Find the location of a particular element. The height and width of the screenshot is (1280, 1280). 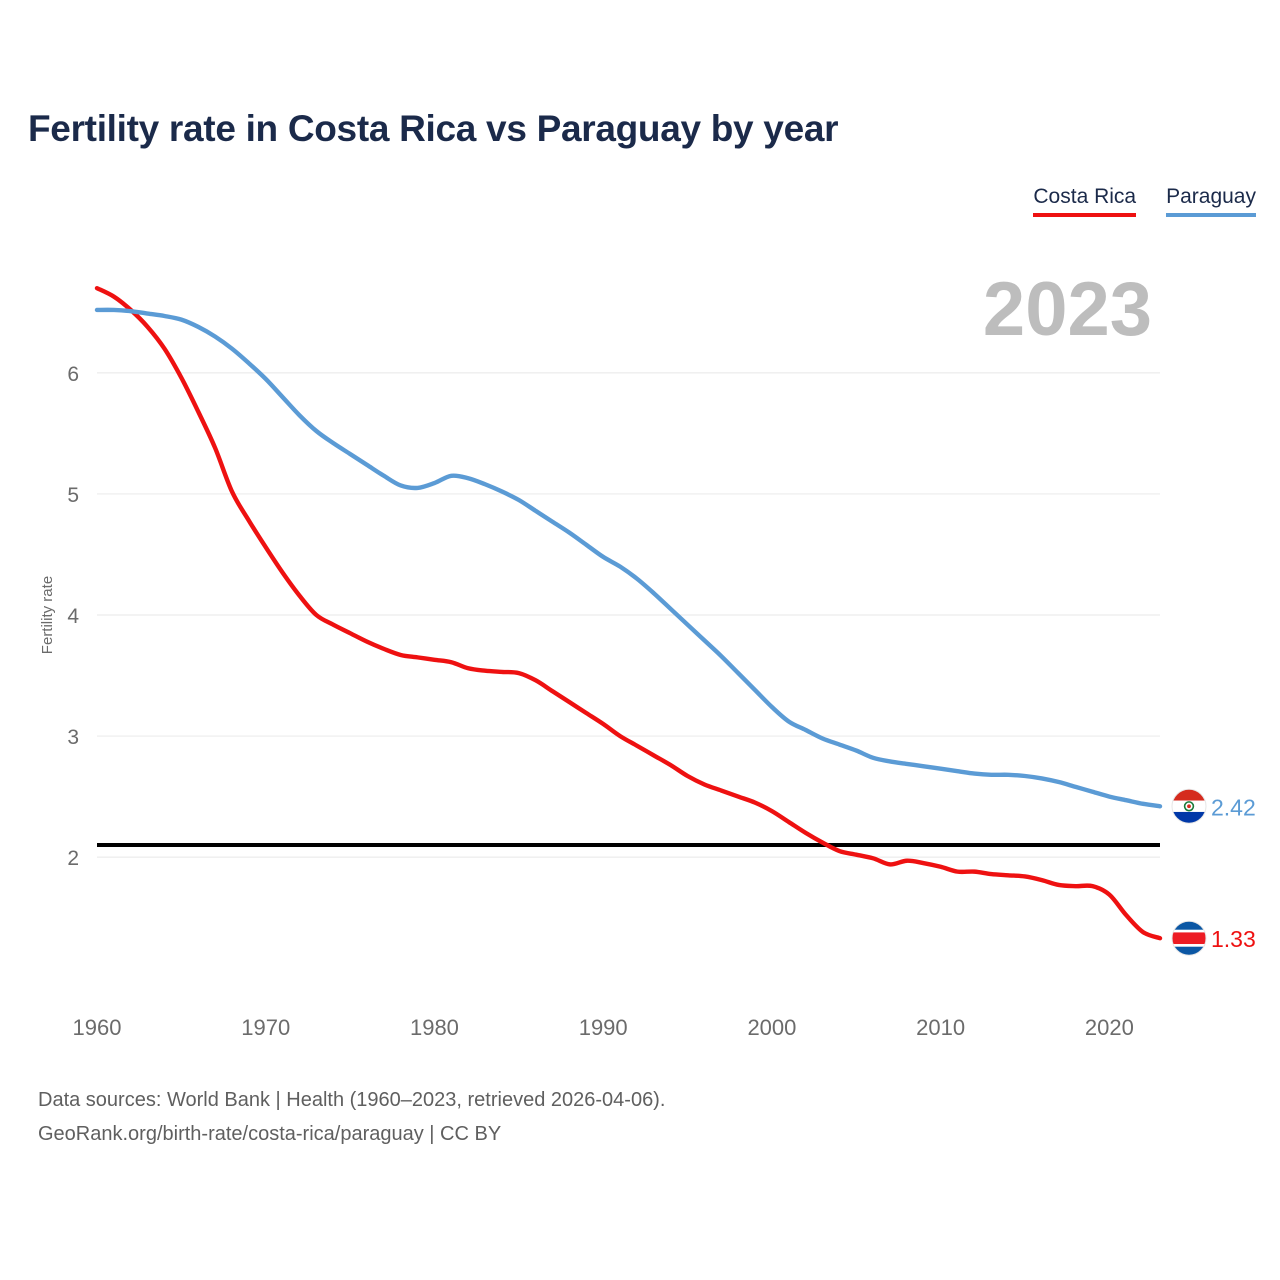

y-tick-label: 3 is located at coordinates (73, 737).